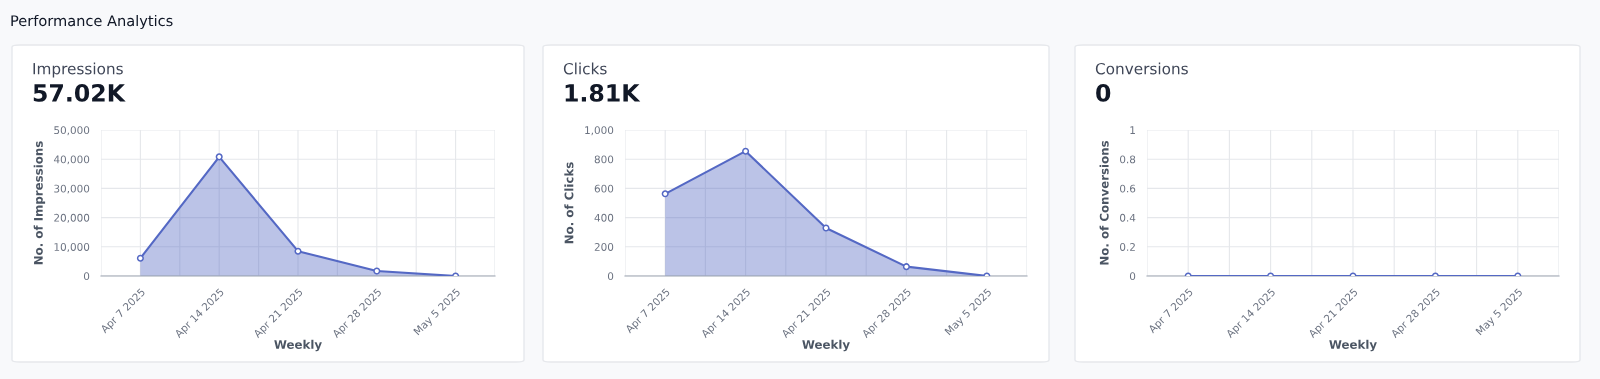 This screenshot has height=379, width=1600. I want to click on y-axis-title: No. of Clicks, so click(569, 203).